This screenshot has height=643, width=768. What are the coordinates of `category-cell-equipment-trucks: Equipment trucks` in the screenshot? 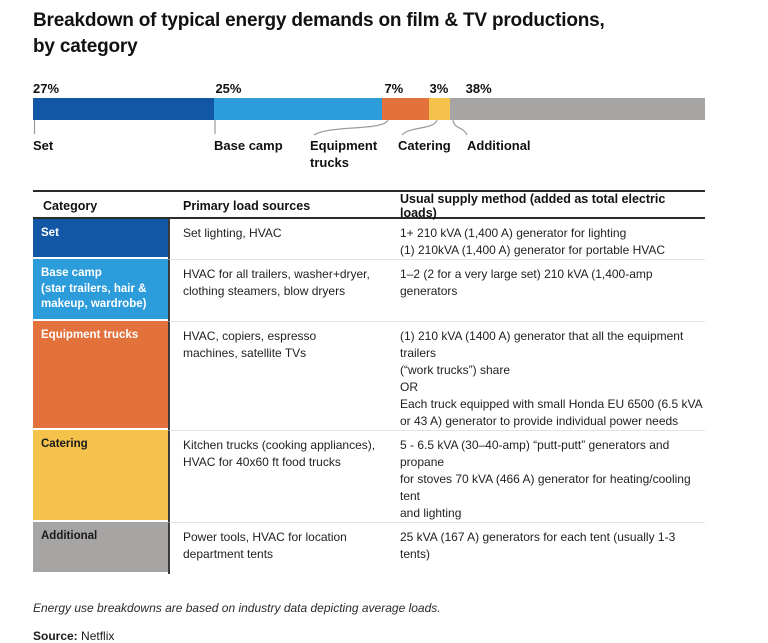 It's located at (100, 375).